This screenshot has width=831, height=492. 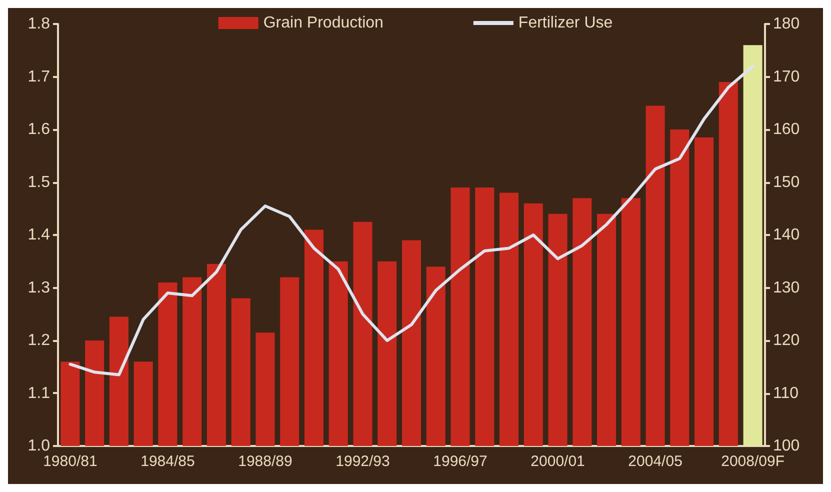 What do you see at coordinates (323, 23) in the screenshot?
I see `legend-label: Grain Production` at bounding box center [323, 23].